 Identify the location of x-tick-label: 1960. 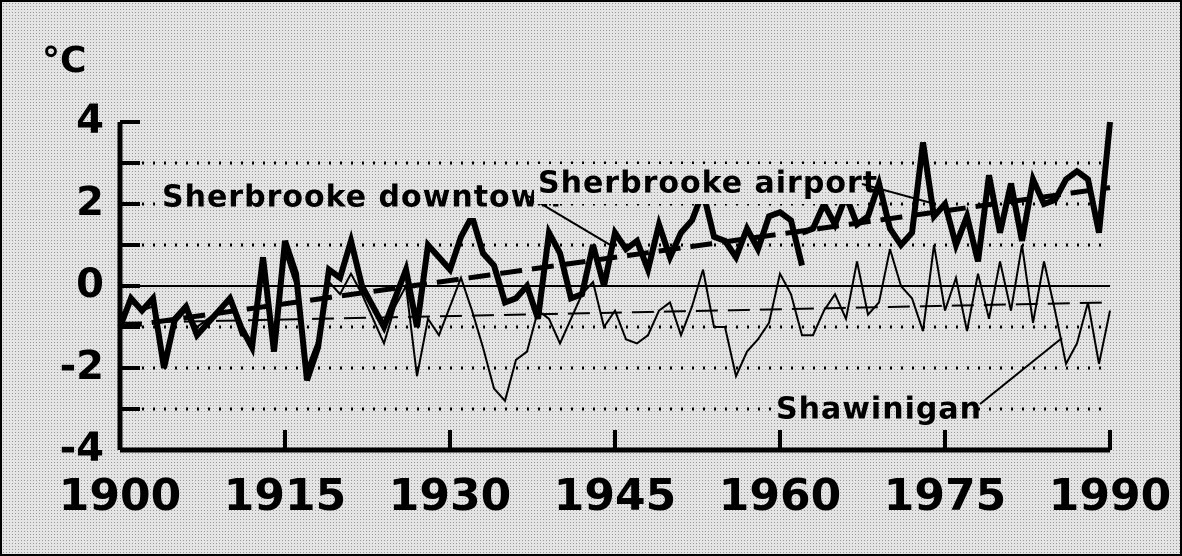
(780, 495).